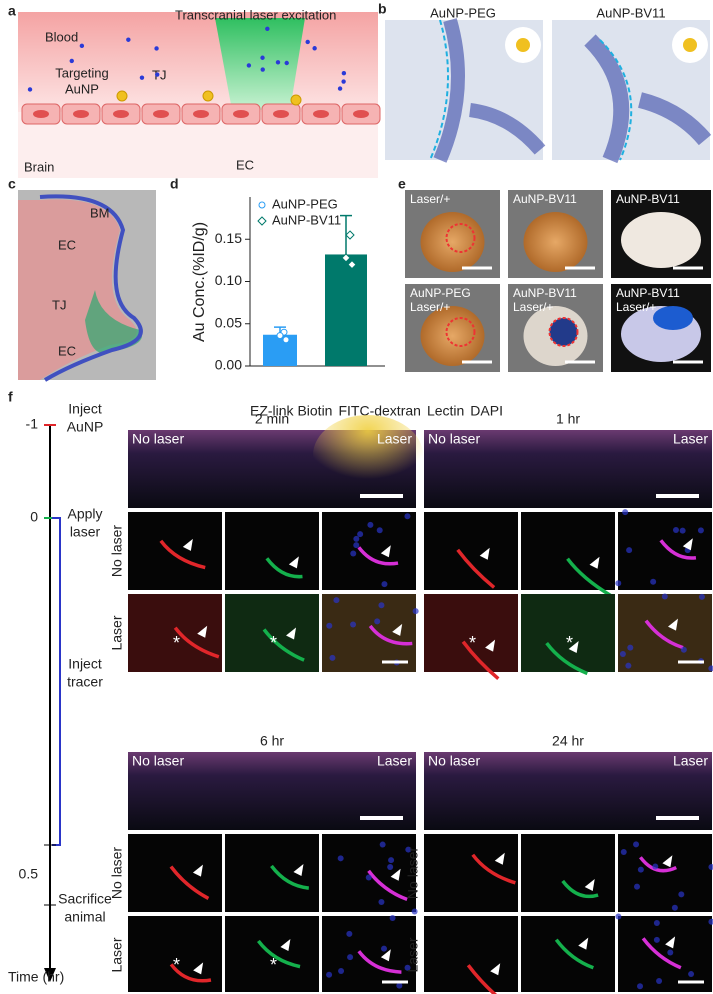 Image resolution: width=713 pixels, height=994 pixels. What do you see at coordinates (84, 514) in the screenshot?
I see `event-label: Apply` at bounding box center [84, 514].